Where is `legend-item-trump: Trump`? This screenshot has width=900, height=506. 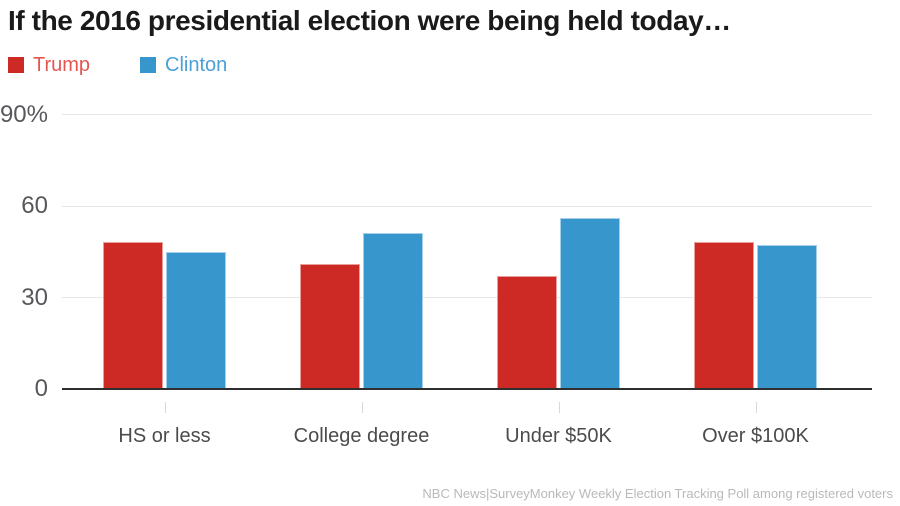
legend-item-trump: Trump is located at coordinates (49, 65).